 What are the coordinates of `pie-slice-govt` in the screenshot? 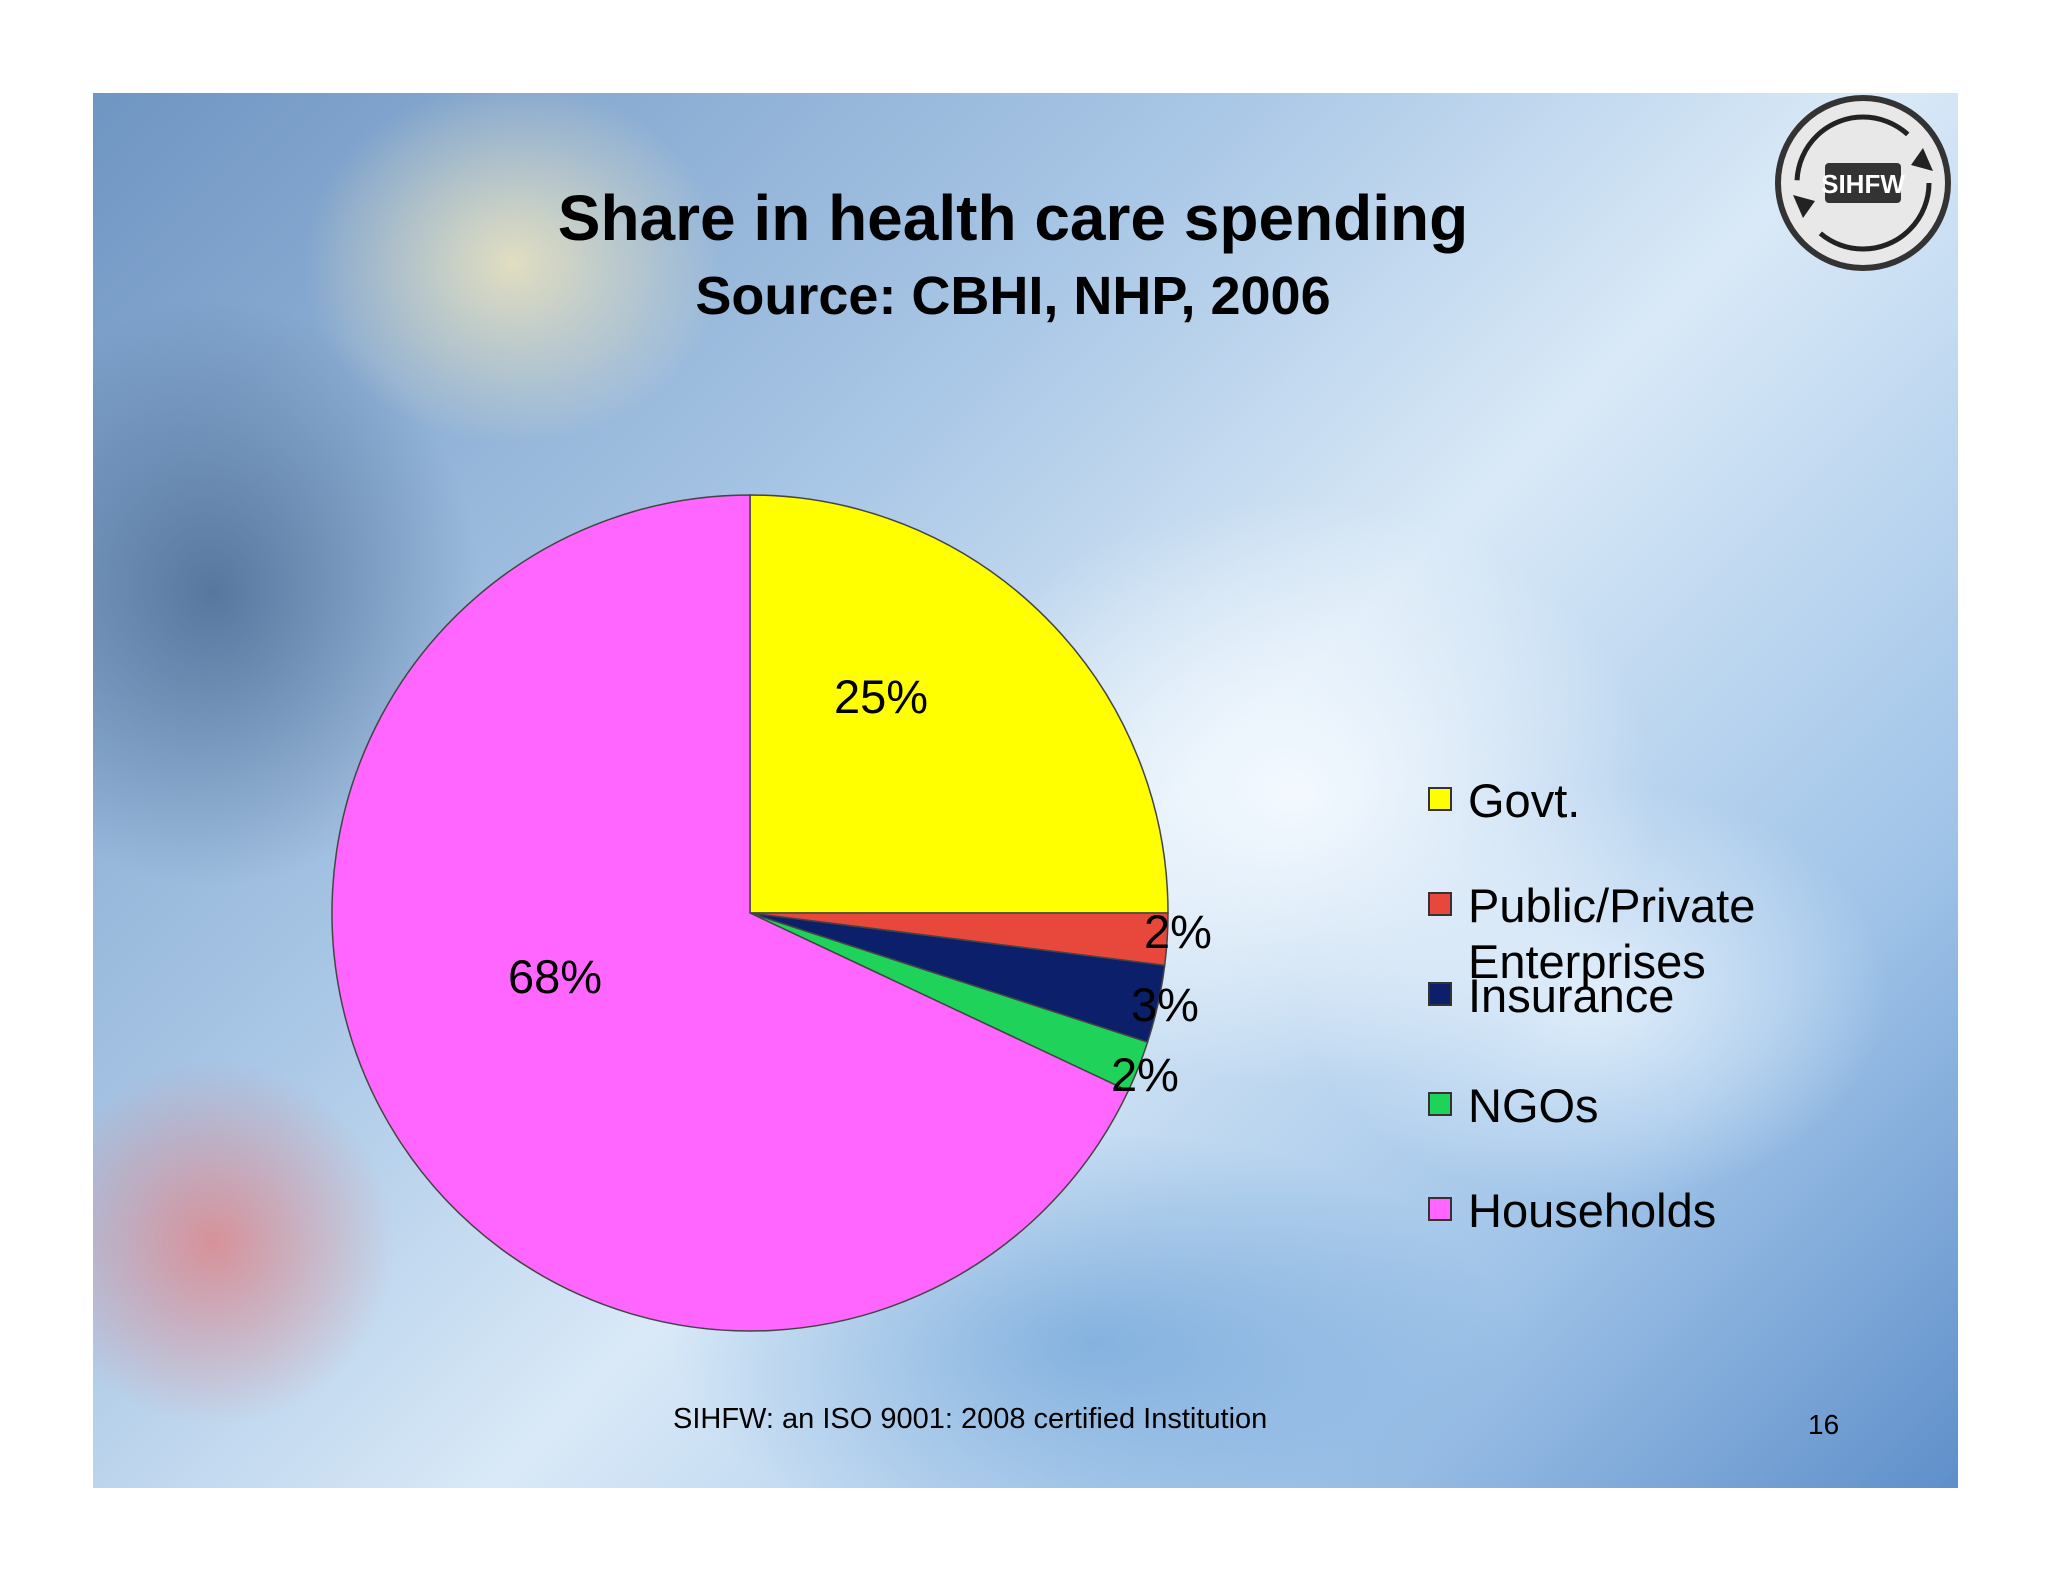 It's located at (959, 704).